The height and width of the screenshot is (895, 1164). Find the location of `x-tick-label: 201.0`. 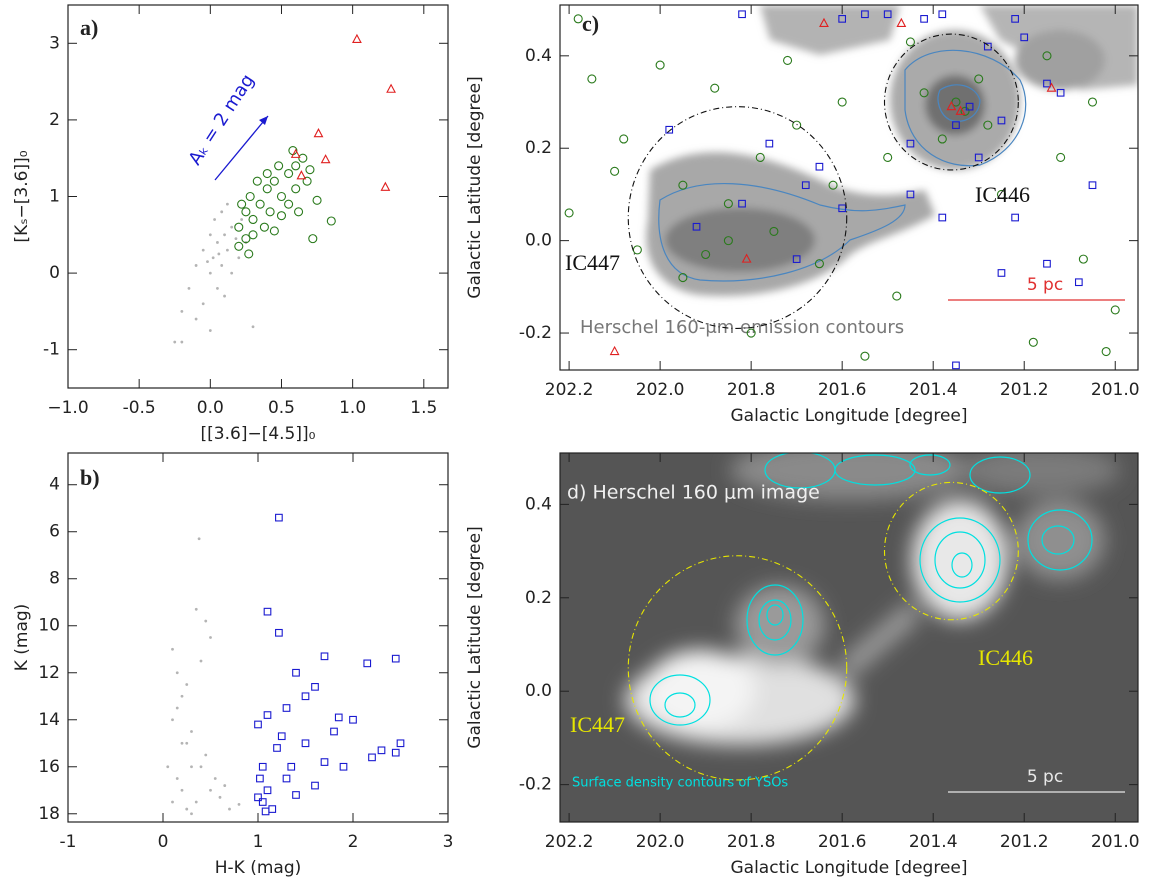

x-tick-label: 201.0 is located at coordinates (1115, 842).